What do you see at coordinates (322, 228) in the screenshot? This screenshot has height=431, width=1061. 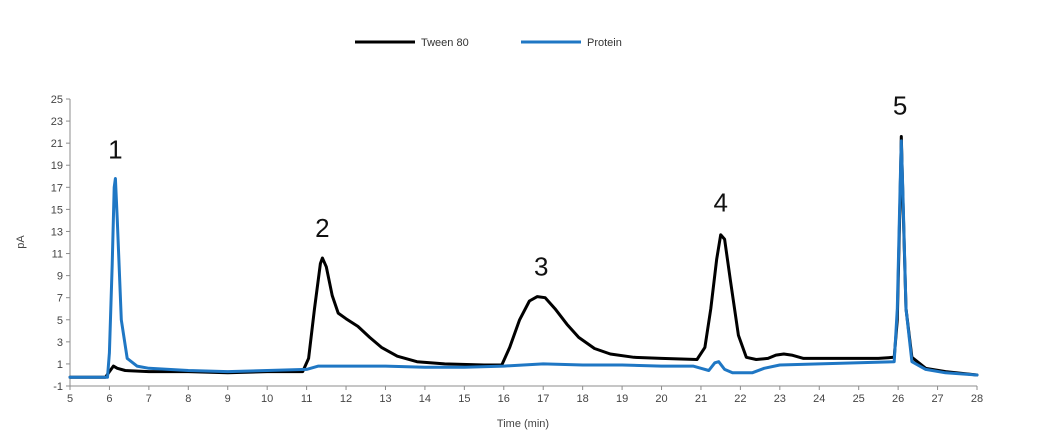 I see `peak-label-2: 2` at bounding box center [322, 228].